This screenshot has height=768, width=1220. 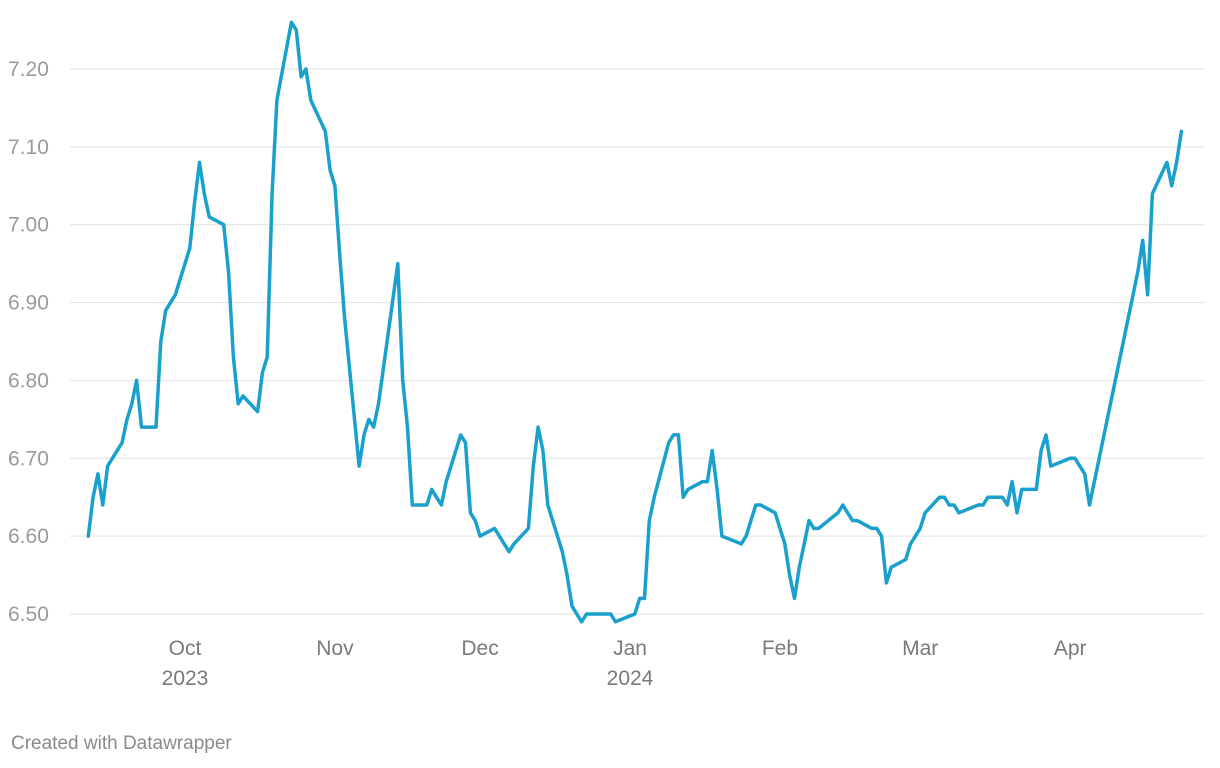 I want to click on x-tick-label: Apr, so click(x=1070, y=648).